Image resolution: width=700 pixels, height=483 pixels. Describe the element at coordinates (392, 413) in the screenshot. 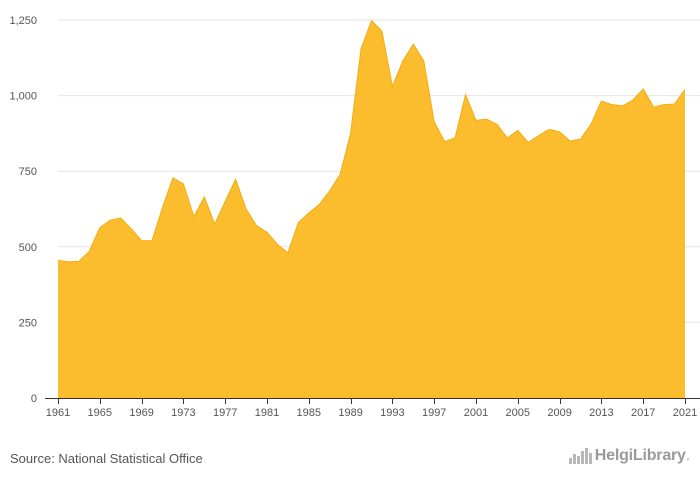

I see `x-tick-label: 1993` at that location.